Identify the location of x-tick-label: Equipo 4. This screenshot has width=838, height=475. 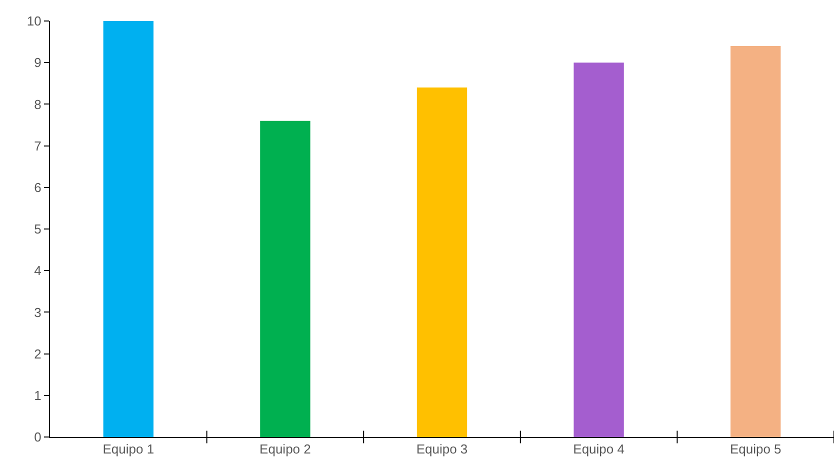
(598, 449).